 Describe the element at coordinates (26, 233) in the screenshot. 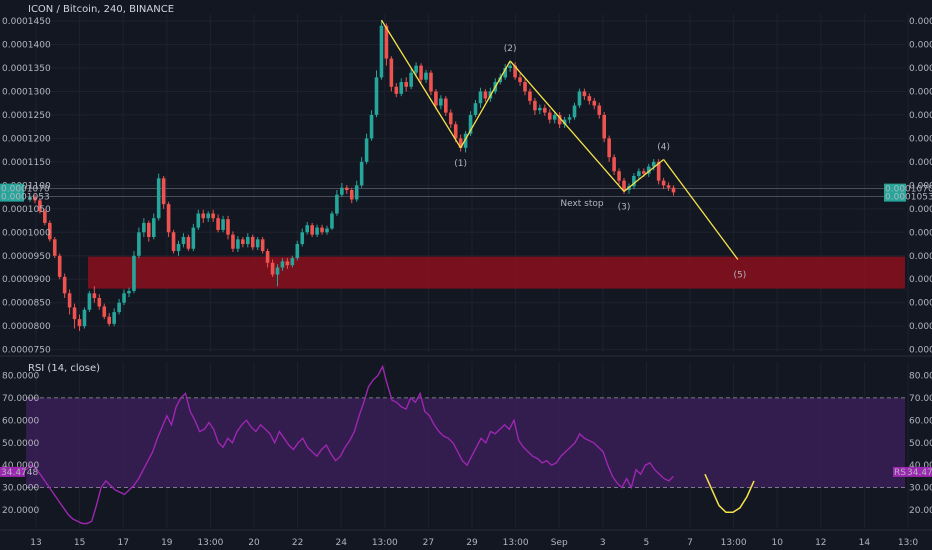

I see `price-tick-left: 0.0001000` at that location.